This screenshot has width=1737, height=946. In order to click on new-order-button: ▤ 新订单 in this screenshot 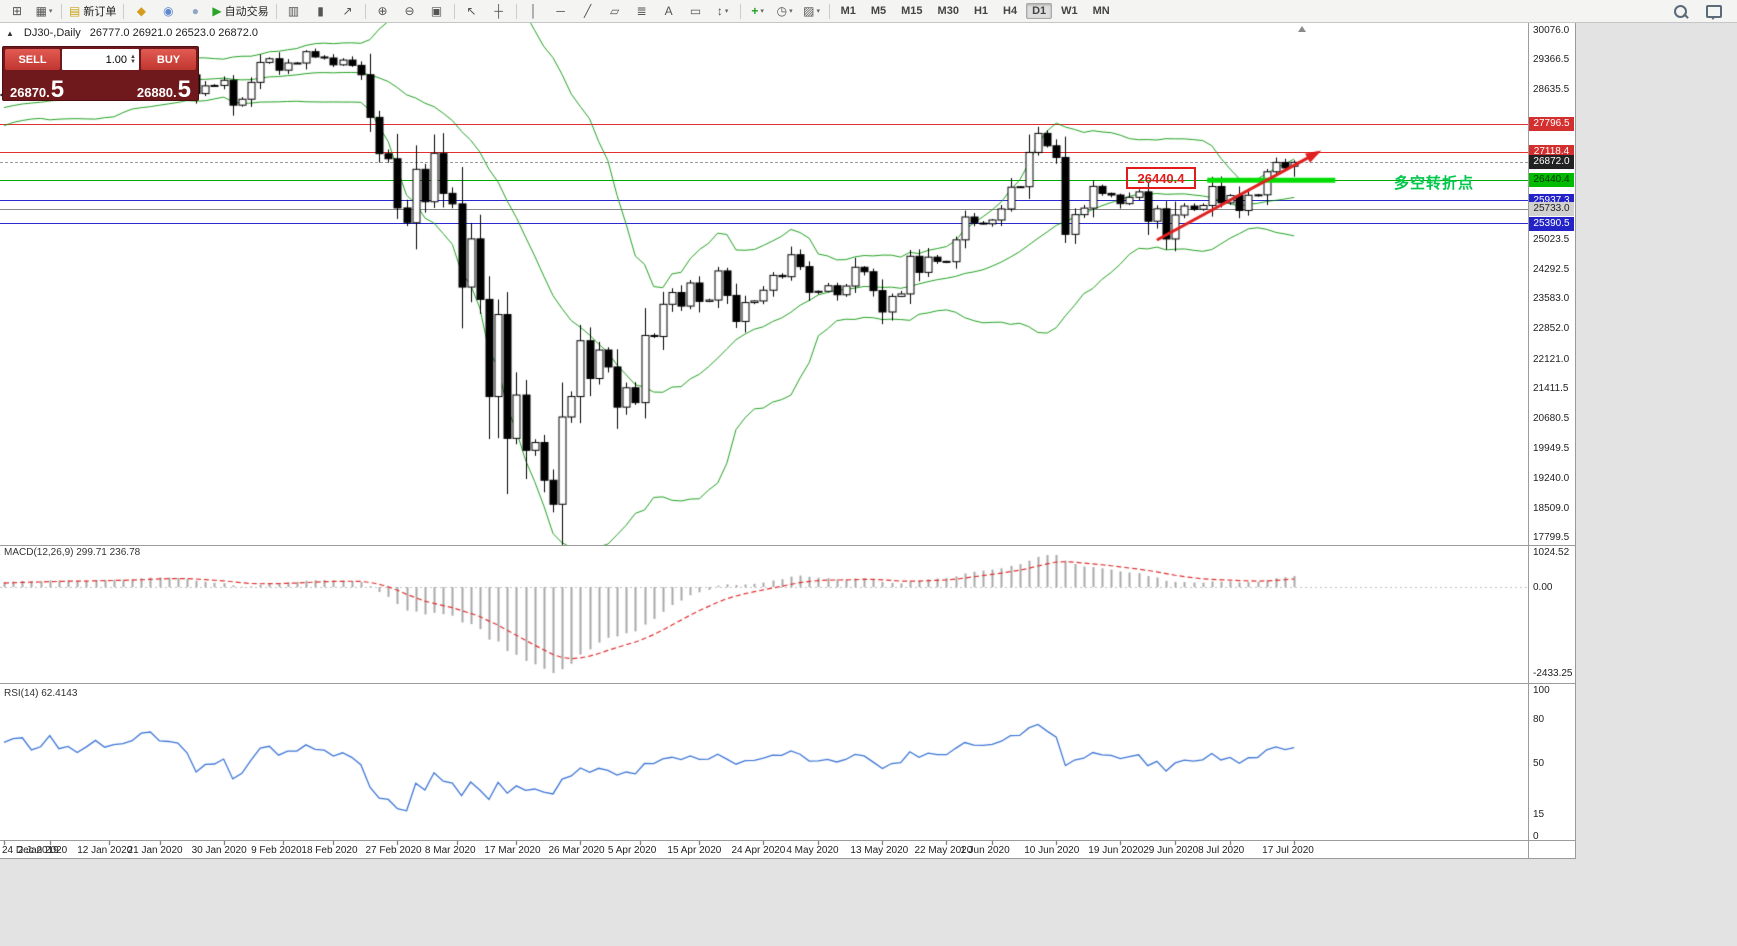, I will do `click(92, 11)`.